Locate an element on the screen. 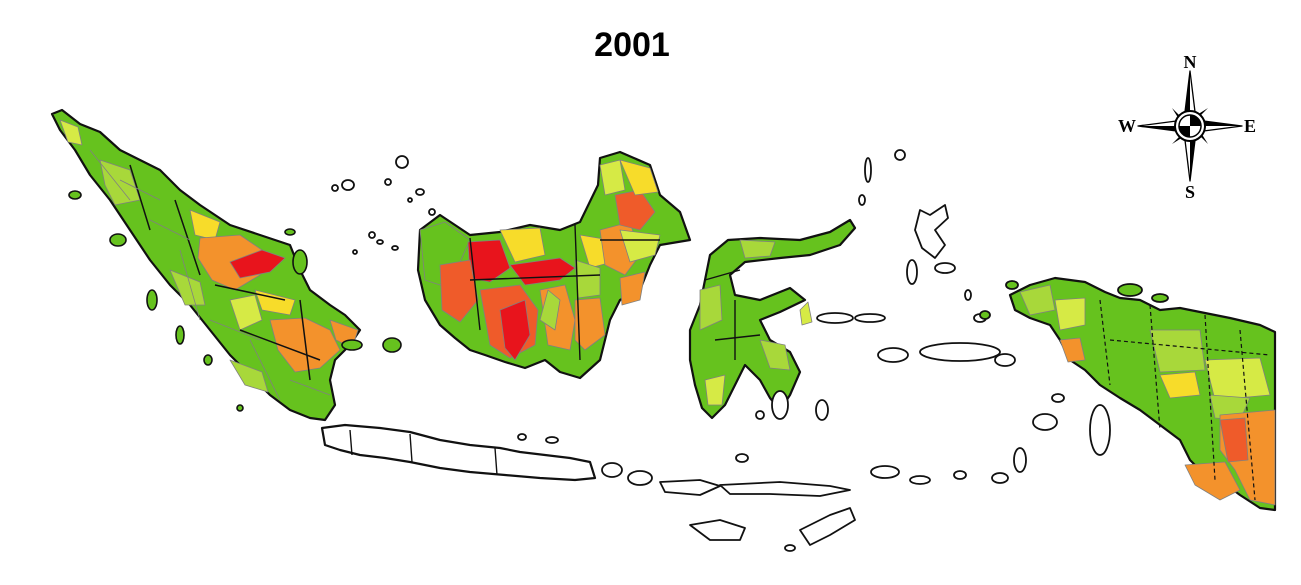 This screenshot has width=1301, height=585. compass-south-label: S is located at coordinates (1190, 192).